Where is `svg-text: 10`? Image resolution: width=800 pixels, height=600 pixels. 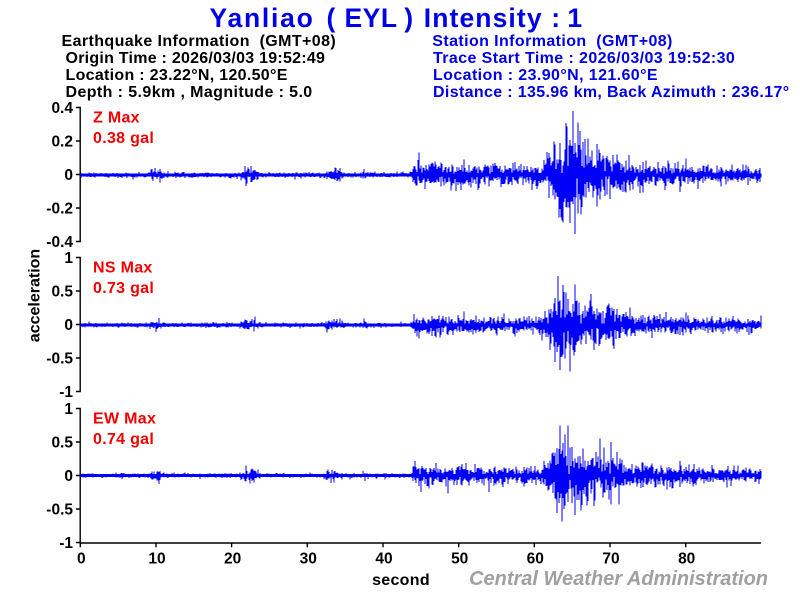 svg-text: 10 is located at coordinates (156, 559).